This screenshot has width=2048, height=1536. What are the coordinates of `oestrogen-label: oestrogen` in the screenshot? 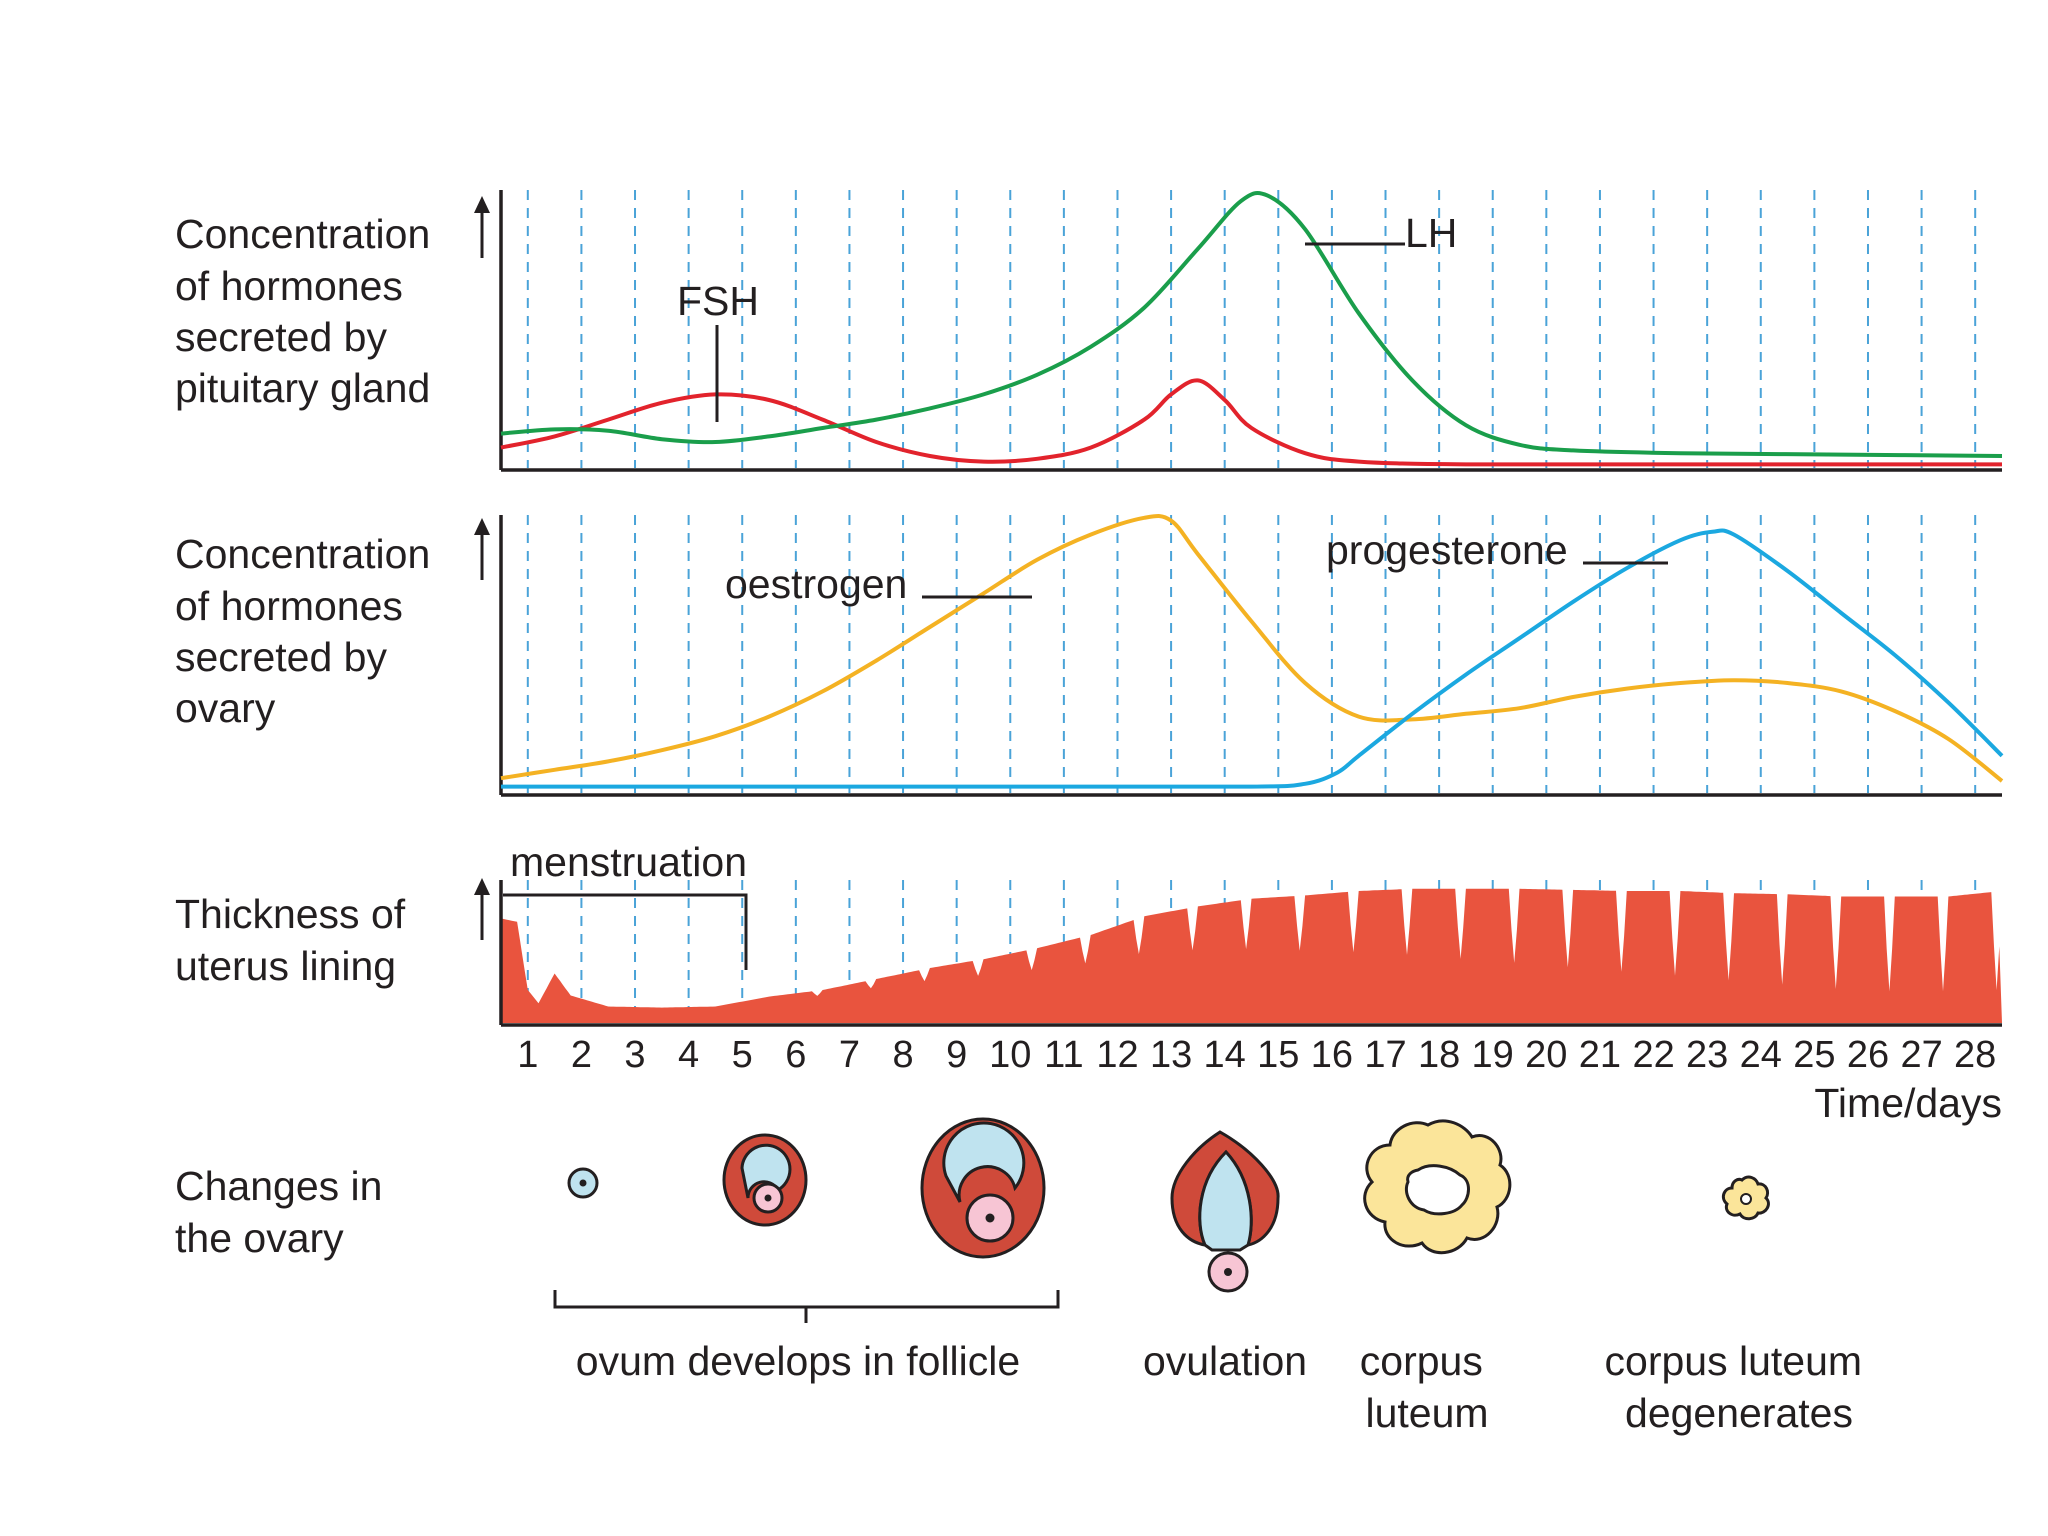 It's located at (816, 584).